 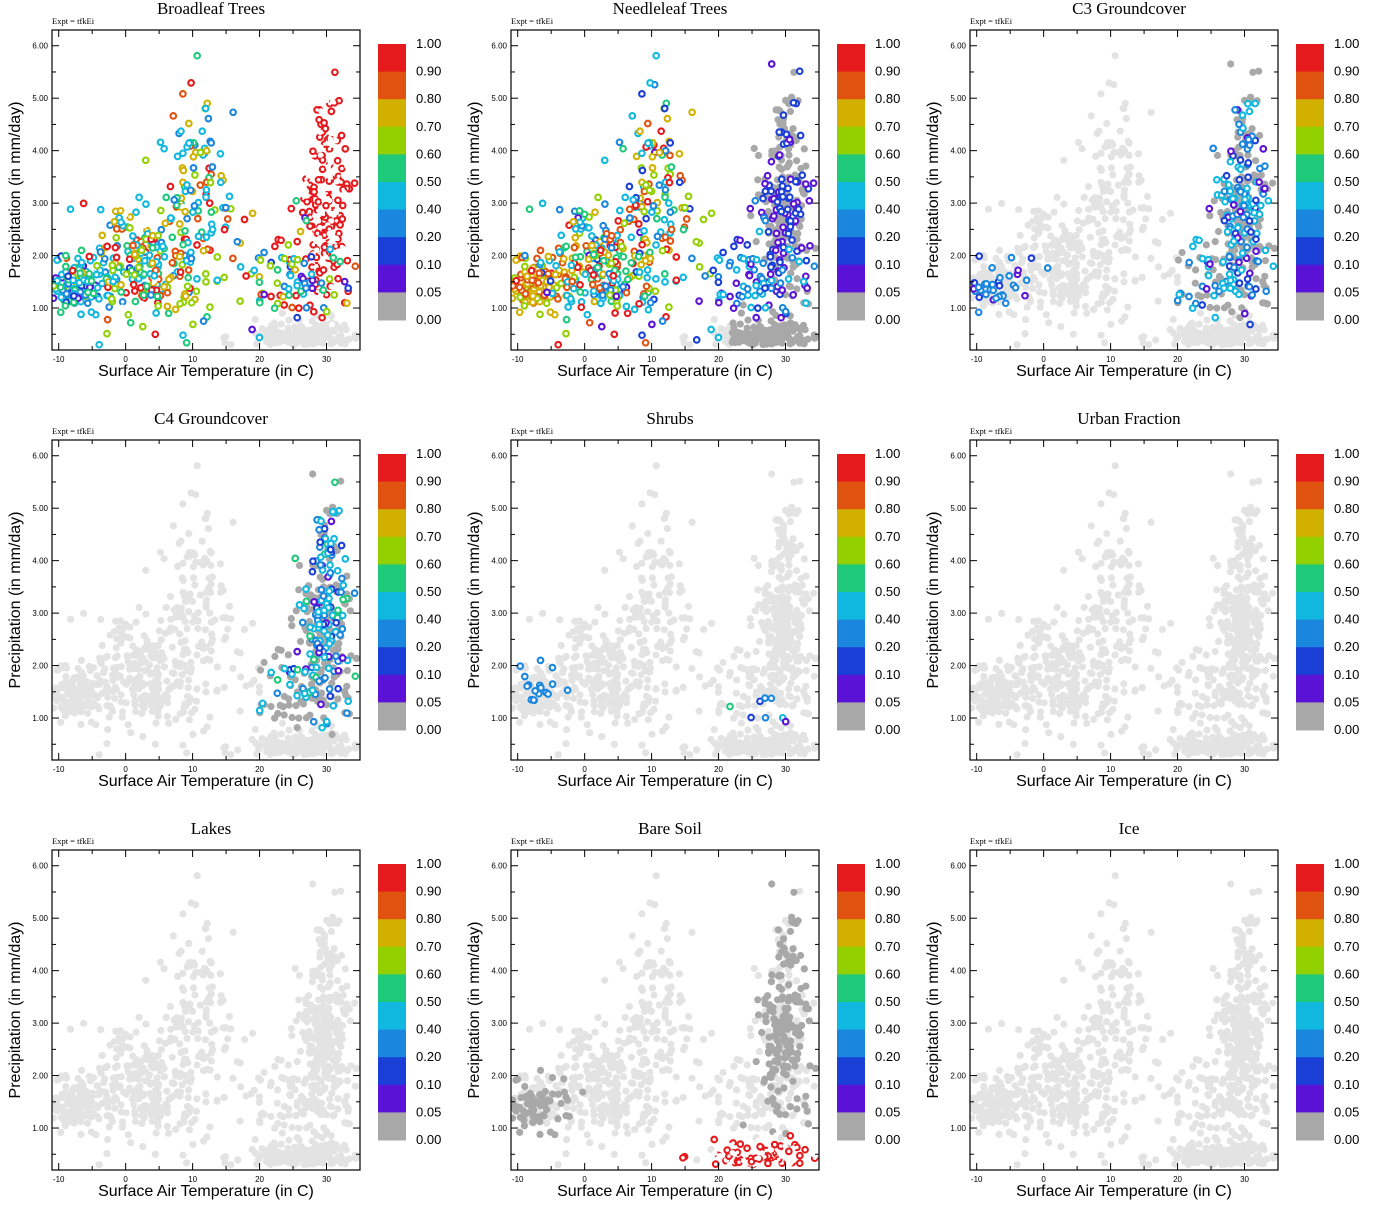 What do you see at coordinates (664, 200) in the screenshot?
I see `scatter-points` at bounding box center [664, 200].